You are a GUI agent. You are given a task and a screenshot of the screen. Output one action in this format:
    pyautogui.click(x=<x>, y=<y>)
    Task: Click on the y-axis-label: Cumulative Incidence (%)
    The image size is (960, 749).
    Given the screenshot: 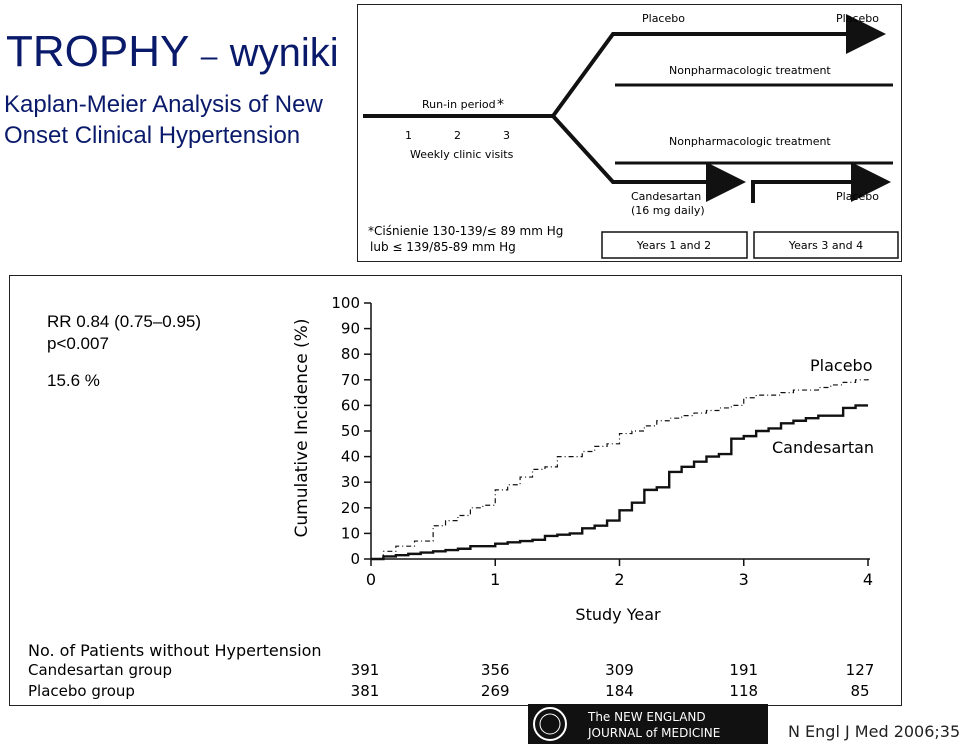 What is the action you would take?
    pyautogui.click(x=302, y=428)
    